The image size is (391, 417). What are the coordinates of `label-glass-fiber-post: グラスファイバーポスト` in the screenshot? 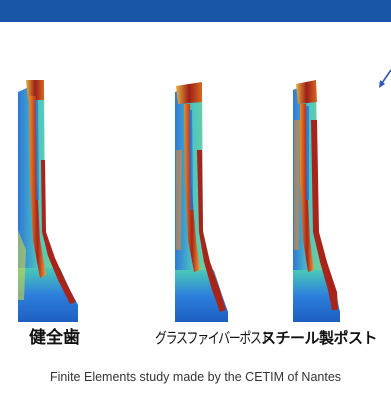 It's located at (214, 338).